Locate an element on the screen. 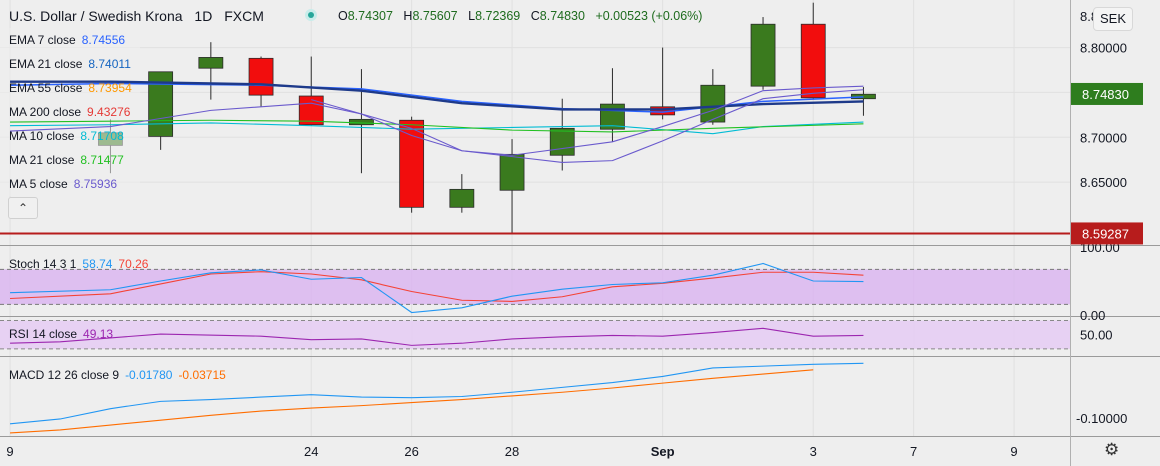 This screenshot has width=1160, height=466. legend-ema7: EMA 7 close 8.74556 is located at coordinates (67, 40).